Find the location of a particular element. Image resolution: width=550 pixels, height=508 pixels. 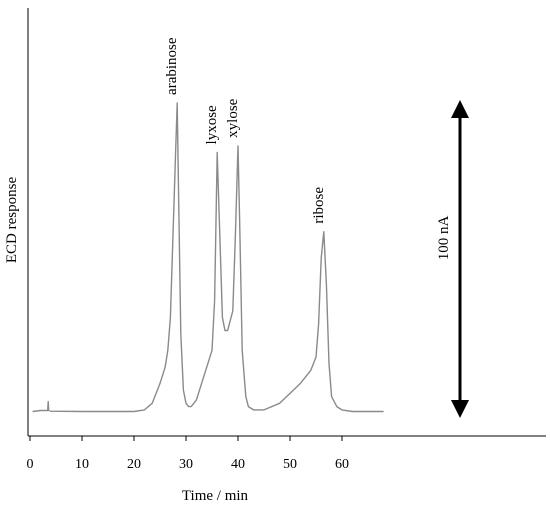

x-tick-label: 50 is located at coordinates (290, 464).